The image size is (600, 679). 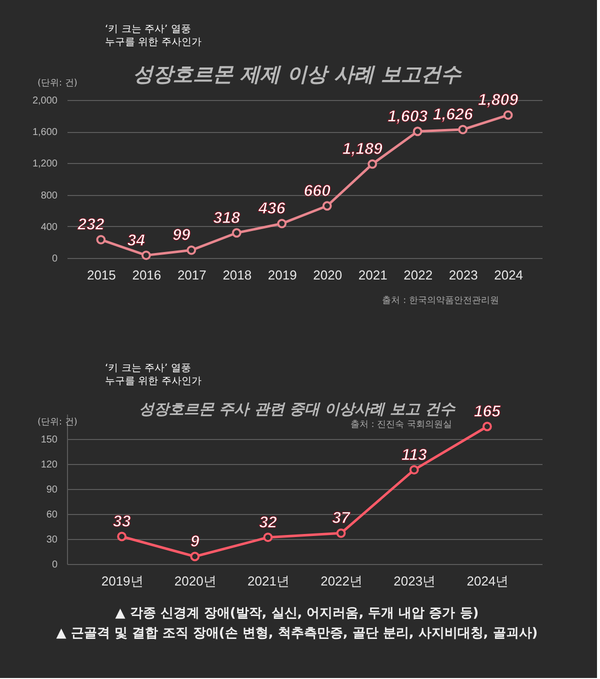 What do you see at coordinates (327, 275) in the screenshot?
I see `x-tick-label: 2020` at bounding box center [327, 275].